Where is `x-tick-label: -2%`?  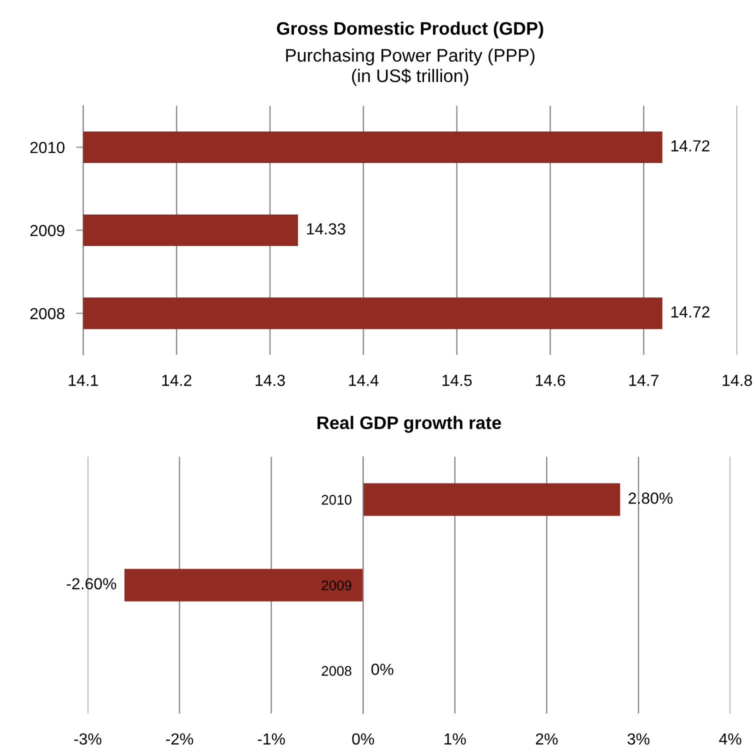
x-tick-label: -2% is located at coordinates (180, 739).